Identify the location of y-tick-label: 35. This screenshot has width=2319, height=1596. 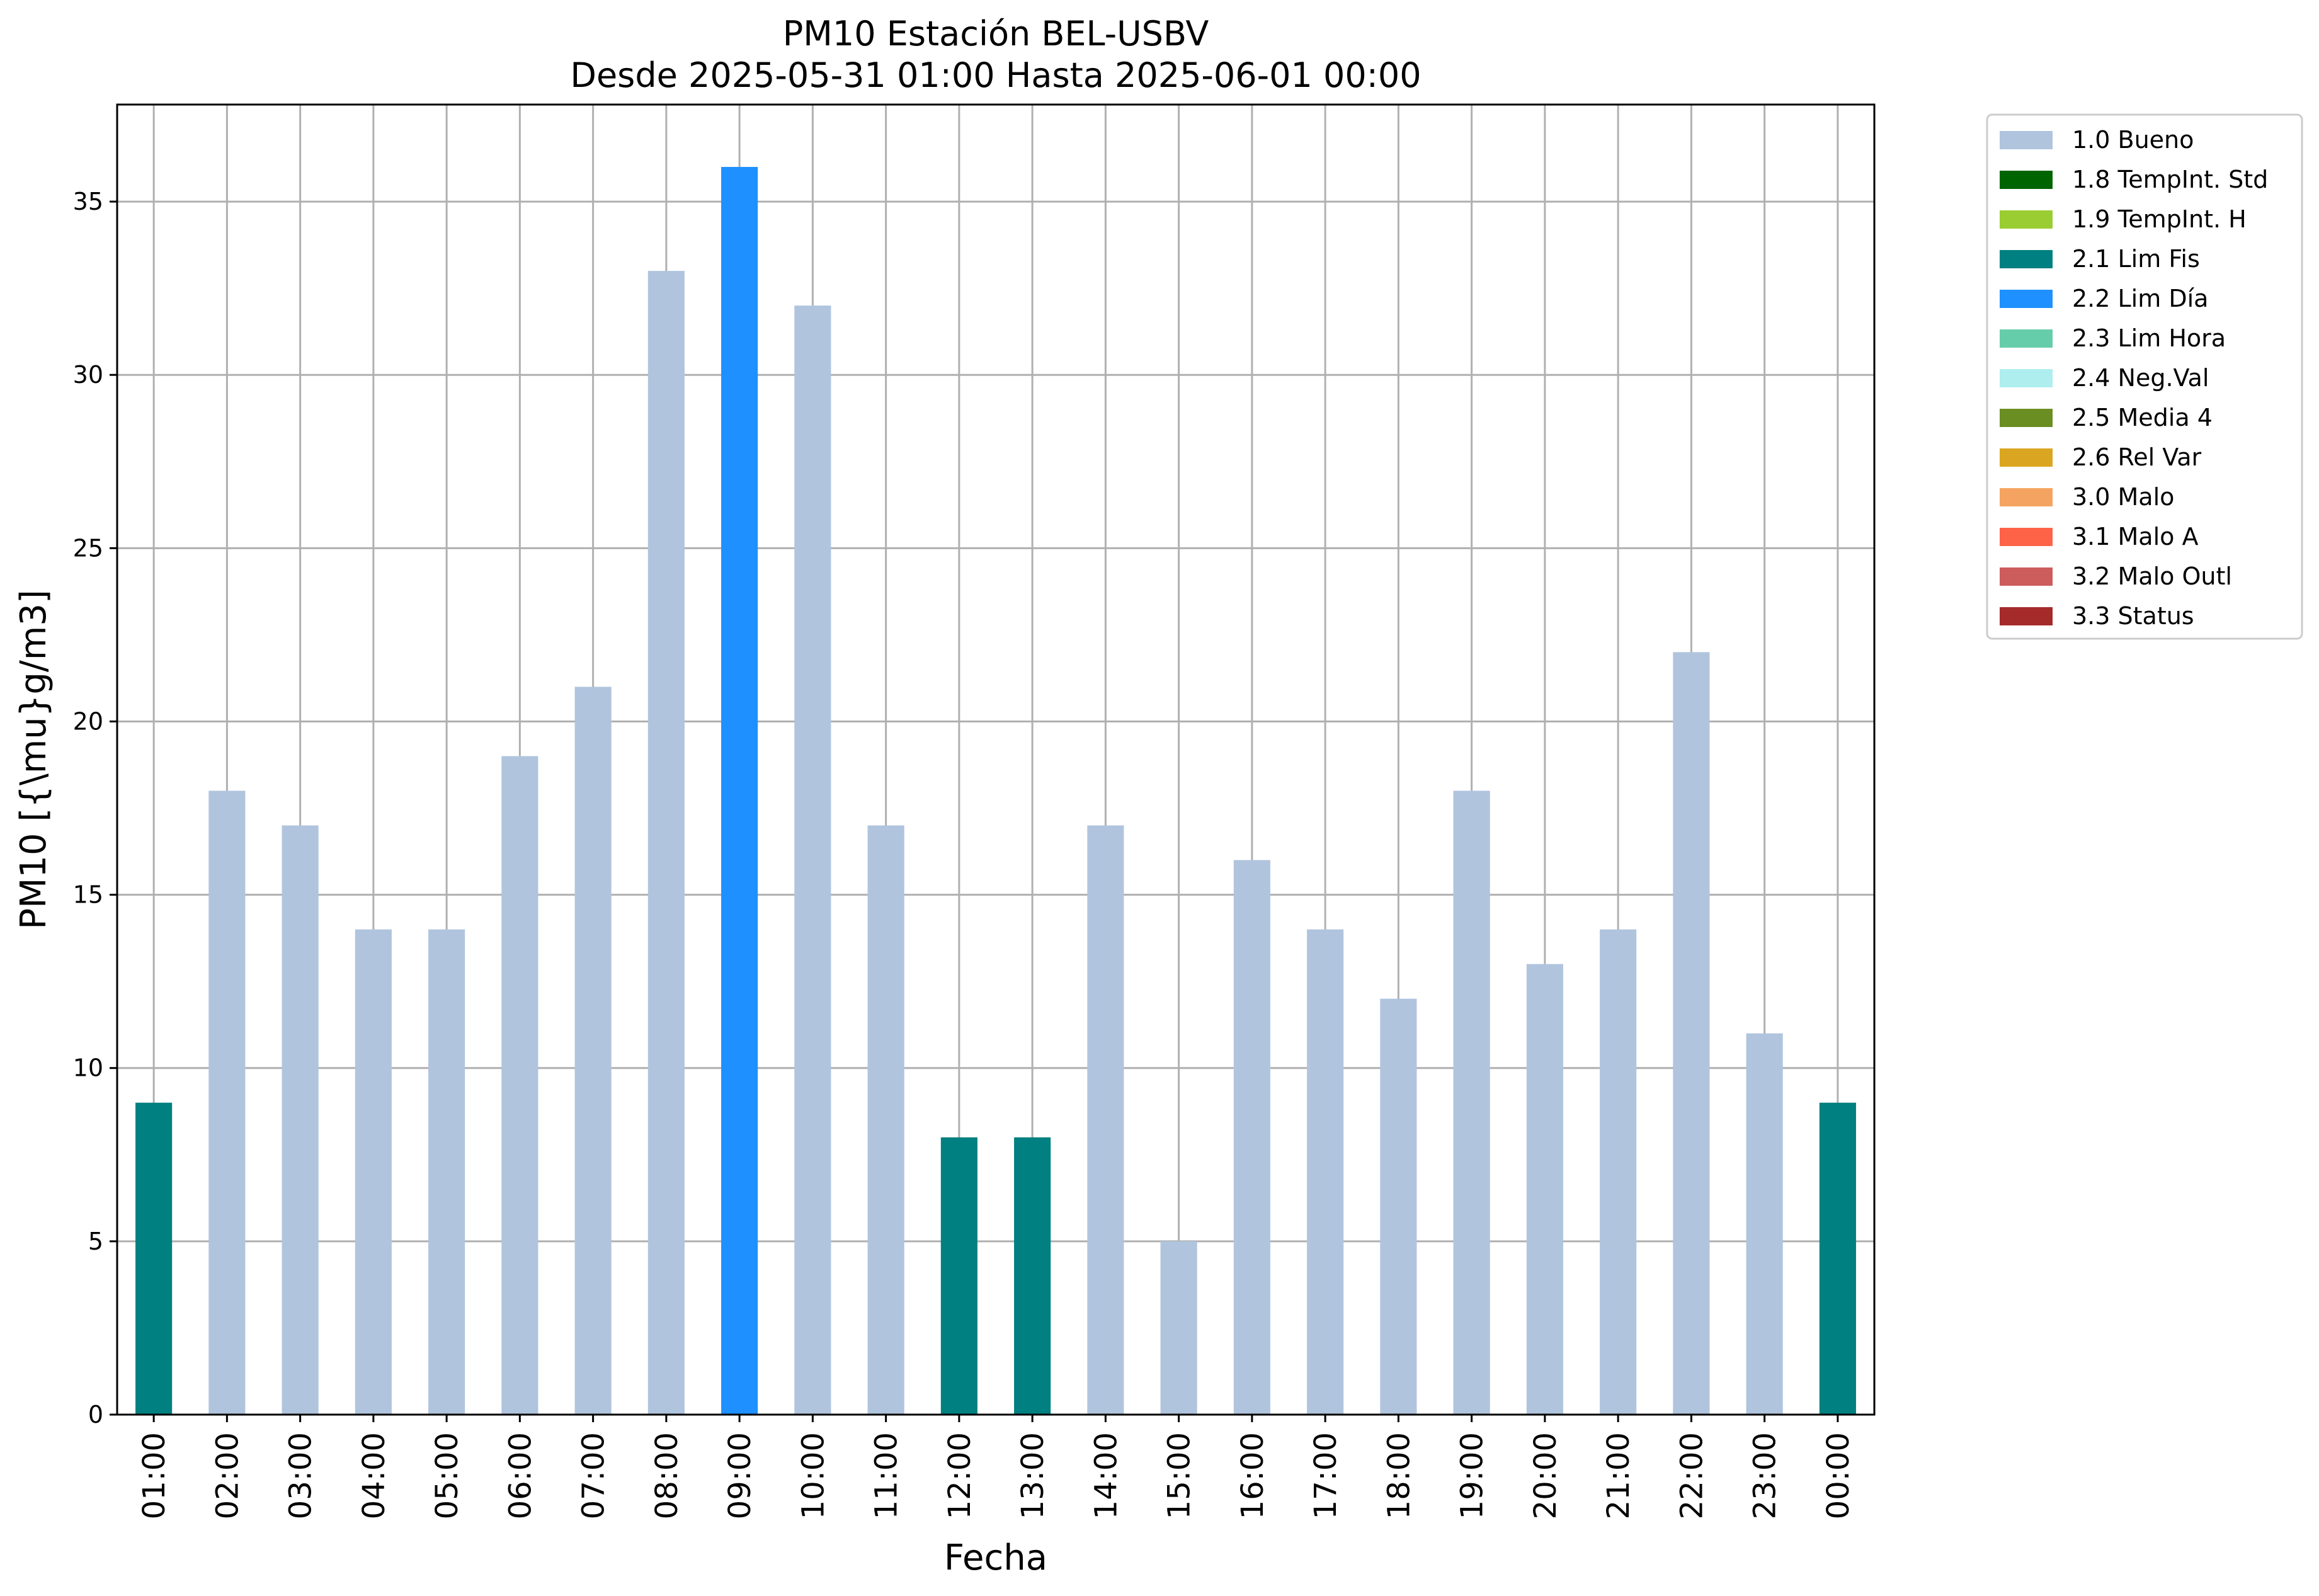
(88, 201).